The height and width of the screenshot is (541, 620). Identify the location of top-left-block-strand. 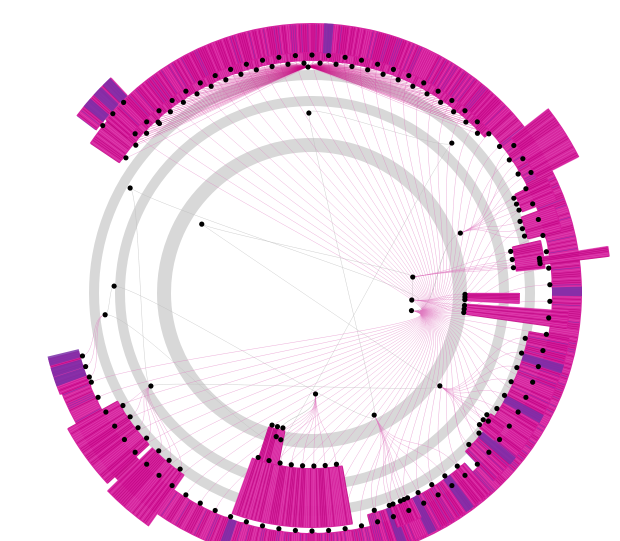
(89, 119).